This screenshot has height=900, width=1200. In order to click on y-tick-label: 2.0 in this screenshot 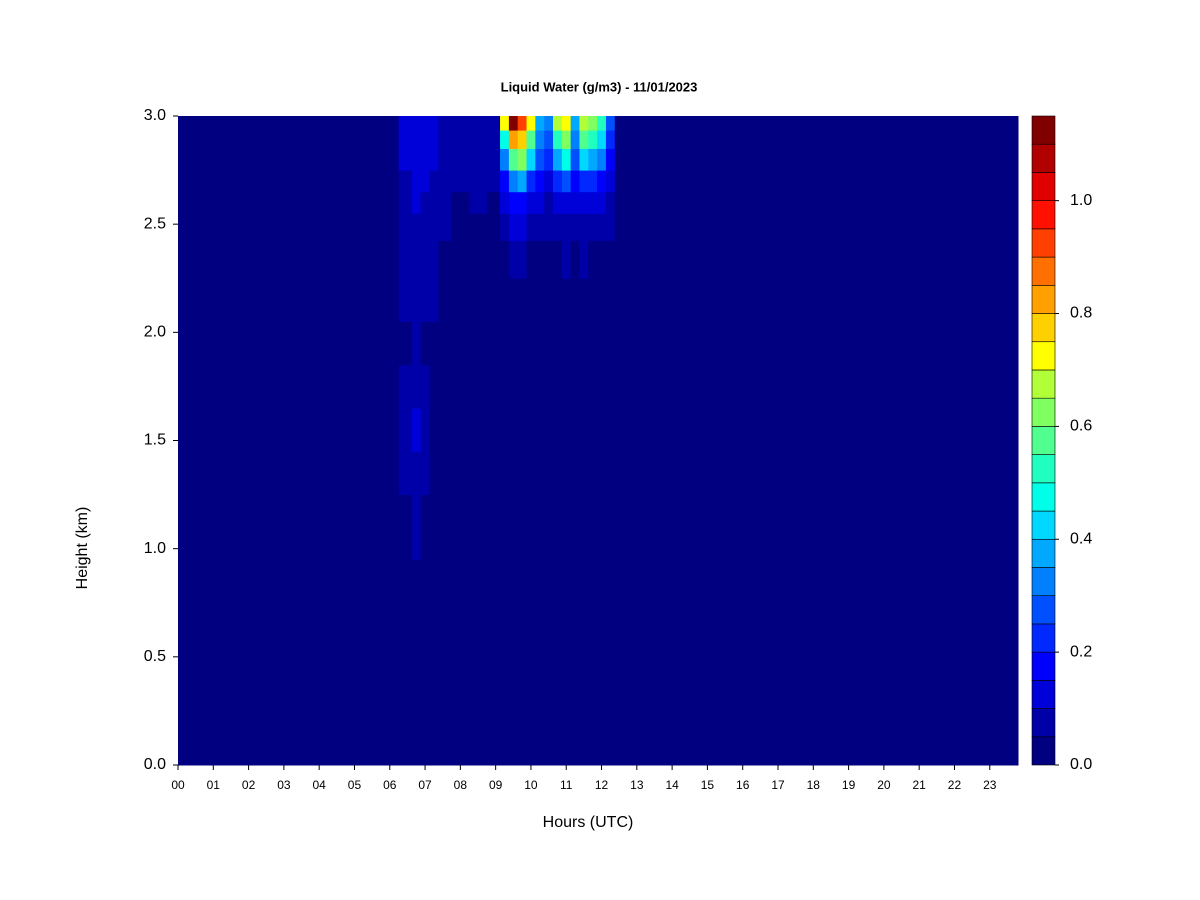, I will do `click(155, 332)`.